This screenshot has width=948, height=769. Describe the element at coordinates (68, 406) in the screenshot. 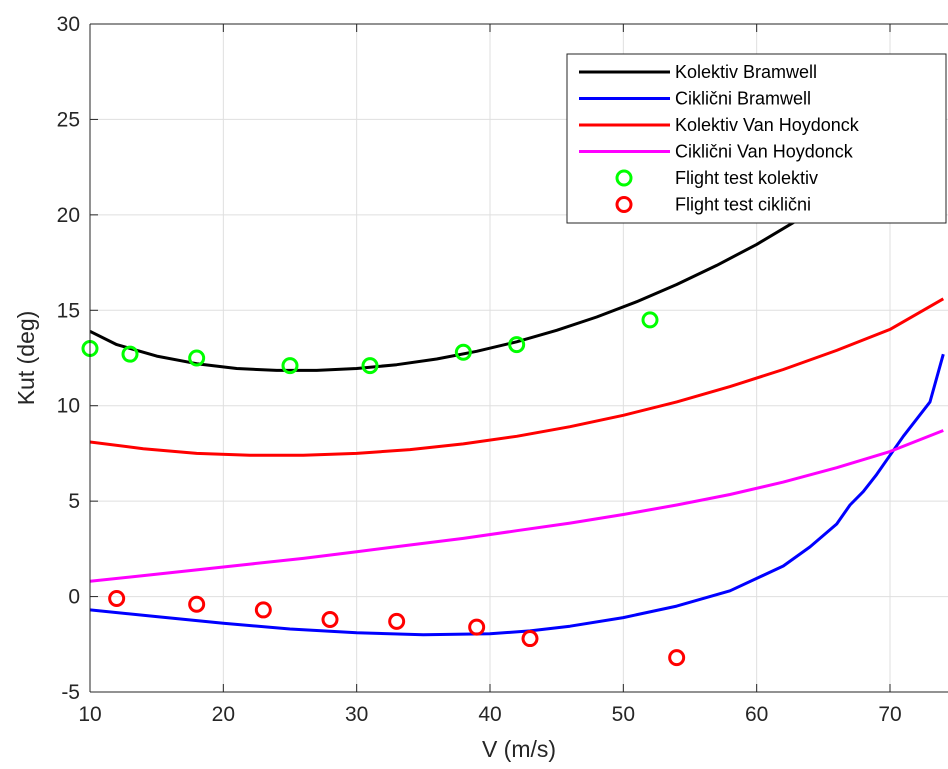

I see `y-tick-label: 10` at that location.